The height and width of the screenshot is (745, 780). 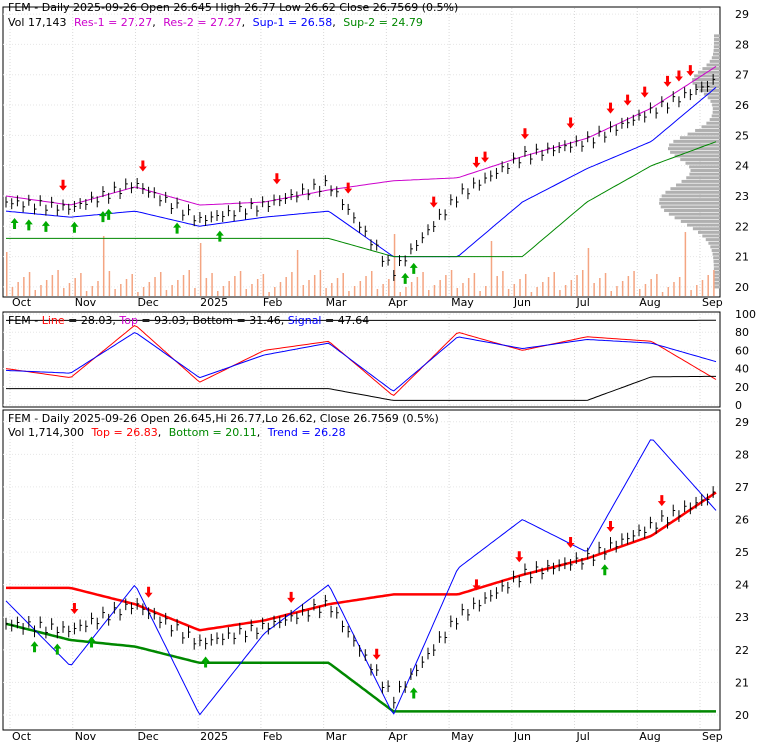 I want to click on month-tick-label: Apr, so click(x=398, y=302).